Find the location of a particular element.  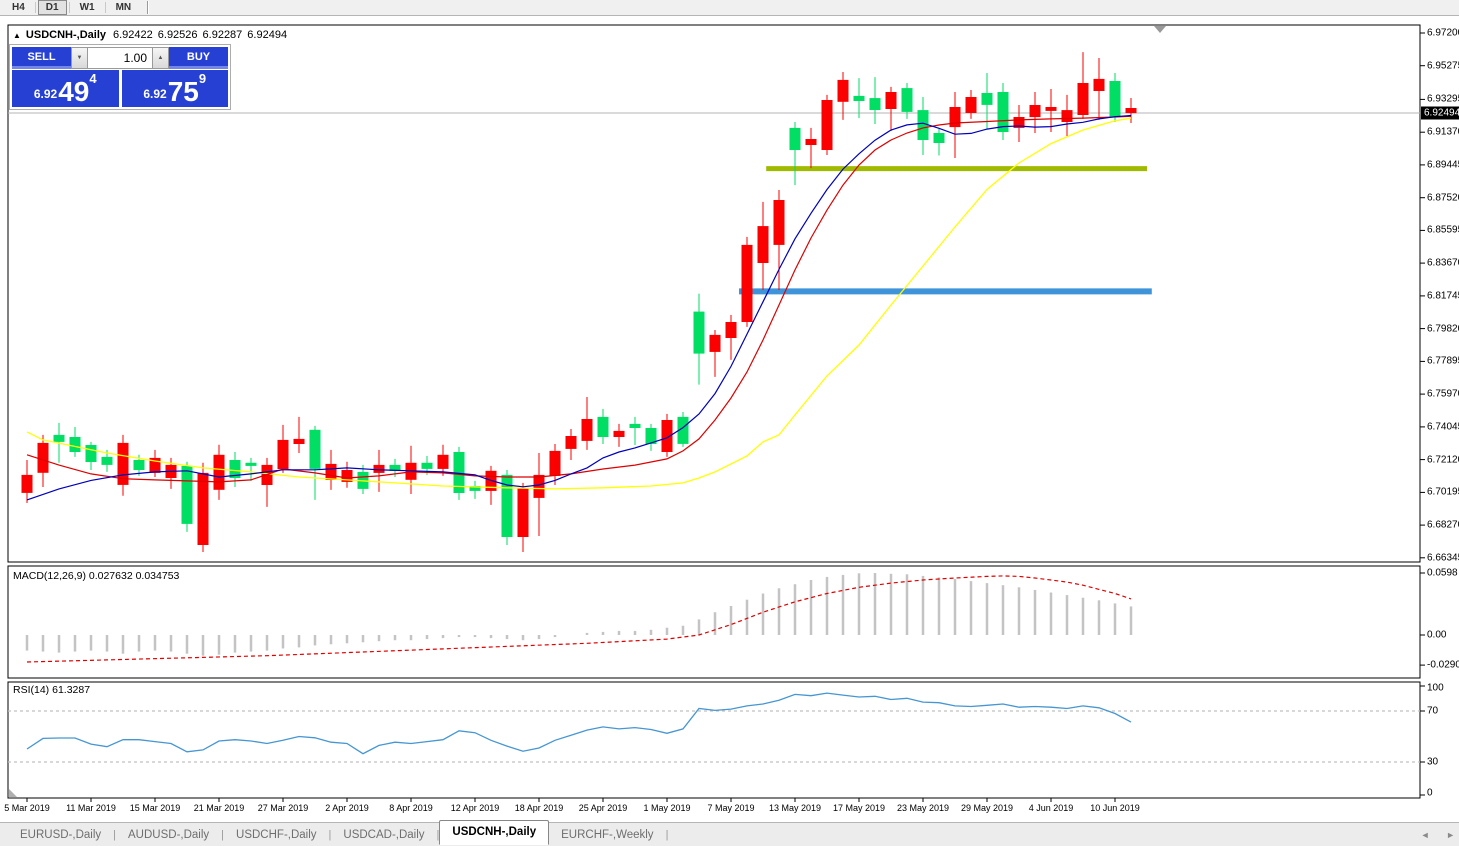

macd-signal-line is located at coordinates (579, 619).